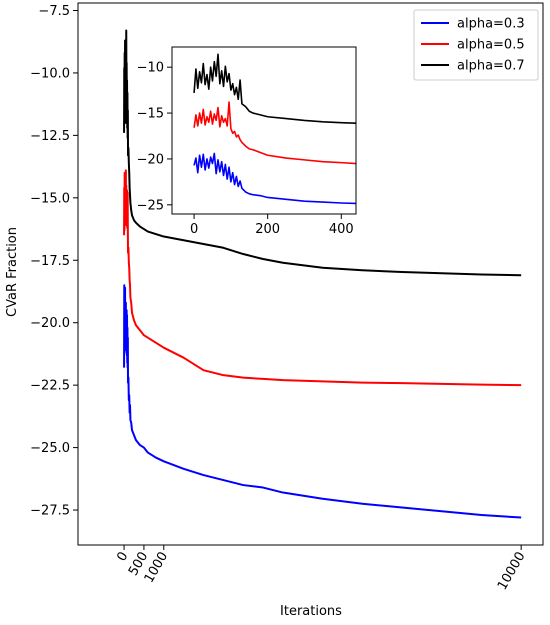 Image resolution: width=550 pixels, height=625 pixels. What do you see at coordinates (50, 511) in the screenshot?
I see `y-tick-label: −27.5` at bounding box center [50, 511].